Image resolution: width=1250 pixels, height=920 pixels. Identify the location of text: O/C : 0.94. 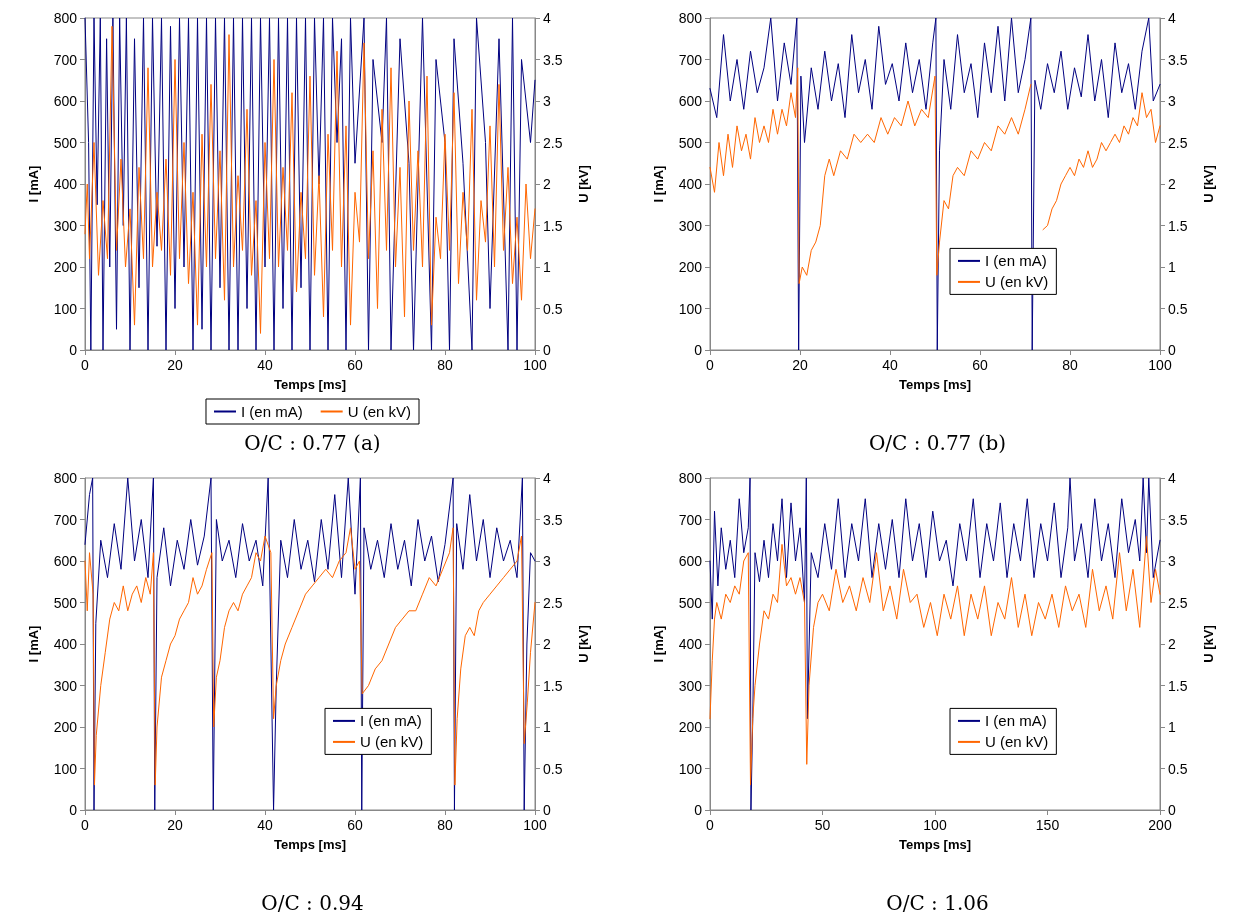
(312, 903).